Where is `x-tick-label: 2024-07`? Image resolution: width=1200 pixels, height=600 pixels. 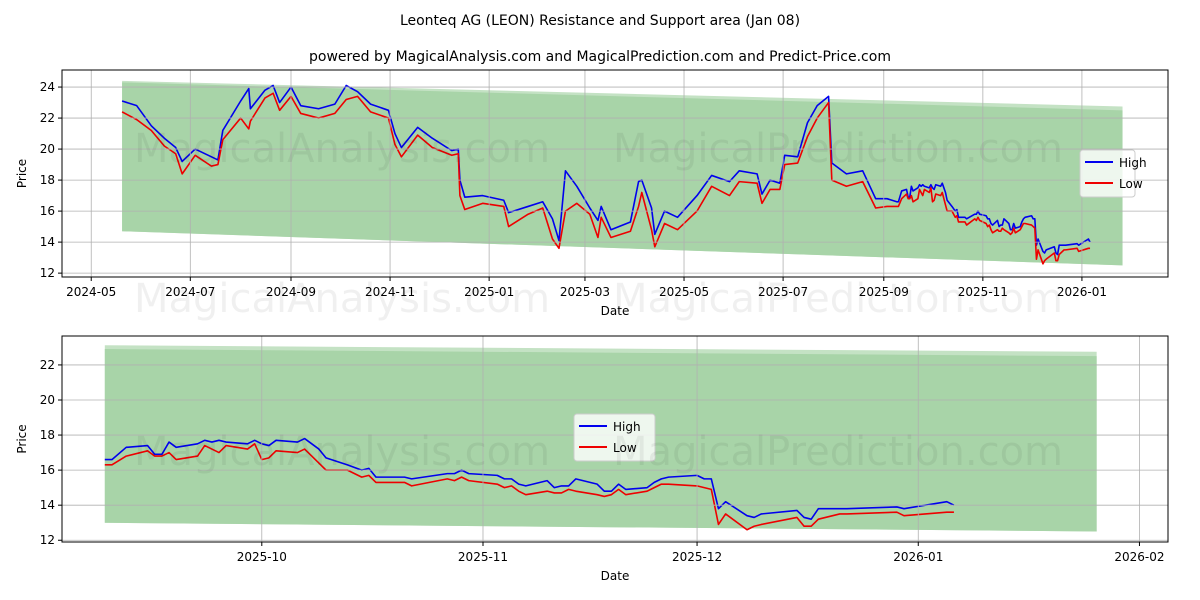 x-tick-label: 2024-07 is located at coordinates (190, 292).